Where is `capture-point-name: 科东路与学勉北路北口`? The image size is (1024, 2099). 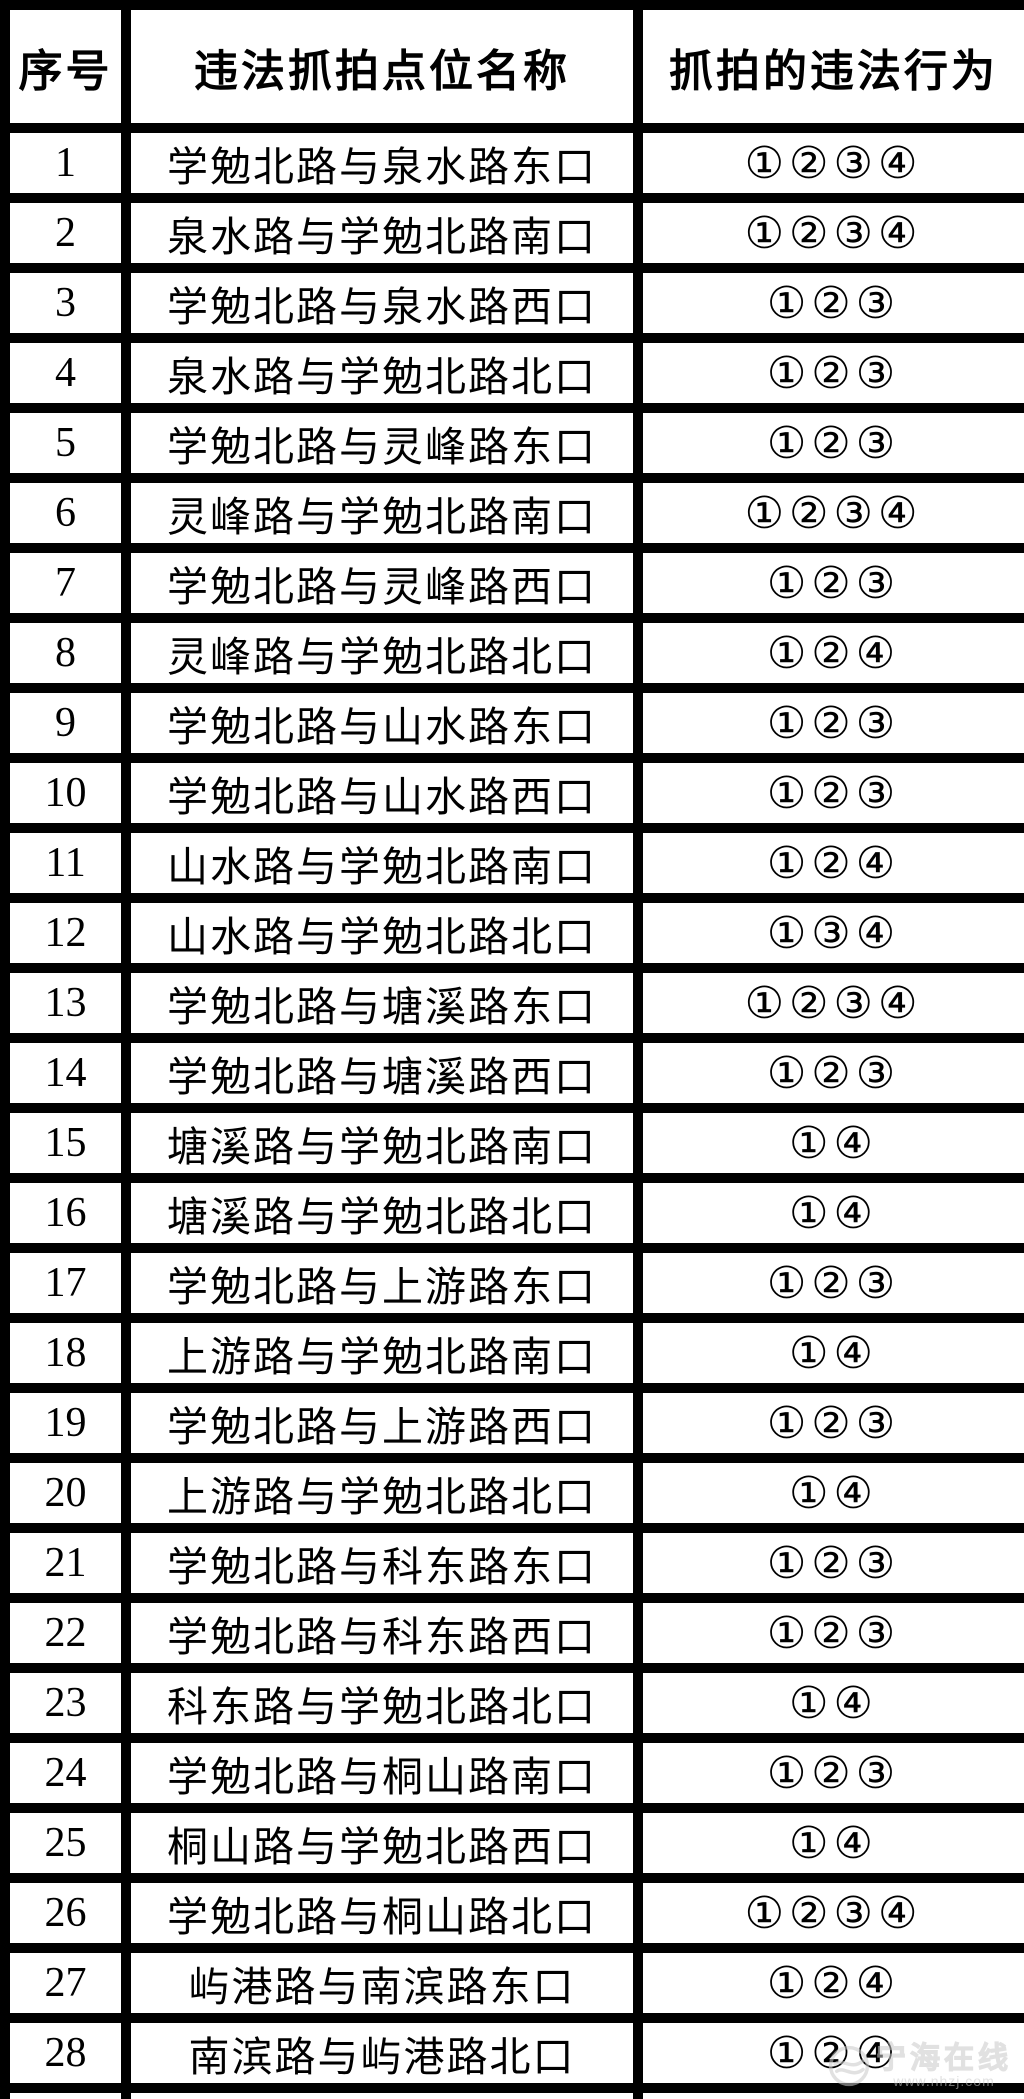
capture-point-name: 科东路与学勉北路北口 is located at coordinates (382, 1703).